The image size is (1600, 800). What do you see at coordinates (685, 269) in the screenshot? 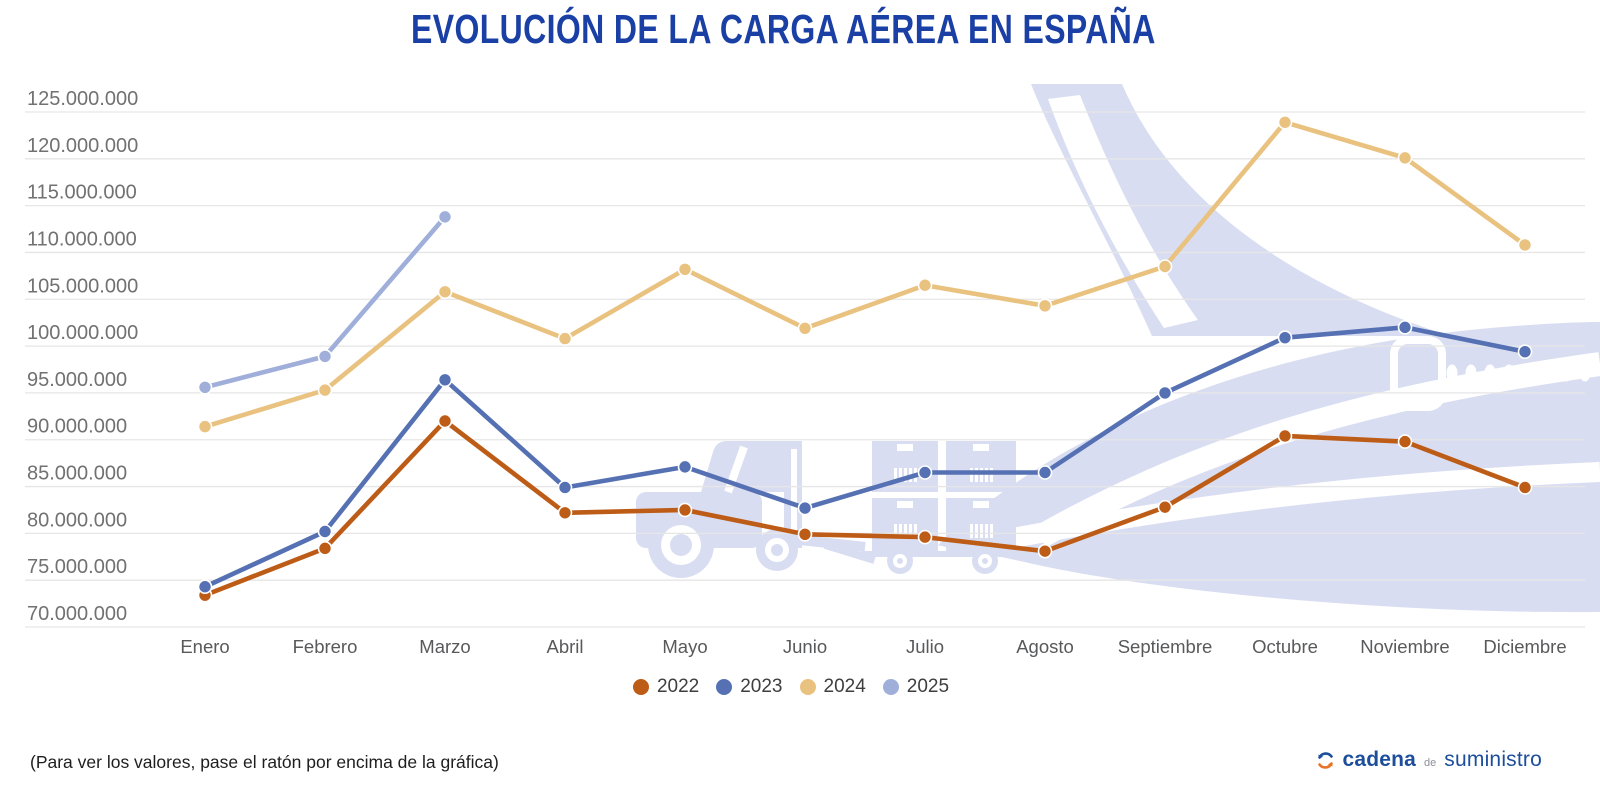
I see `data-point-2024-Mayo` at bounding box center [685, 269].